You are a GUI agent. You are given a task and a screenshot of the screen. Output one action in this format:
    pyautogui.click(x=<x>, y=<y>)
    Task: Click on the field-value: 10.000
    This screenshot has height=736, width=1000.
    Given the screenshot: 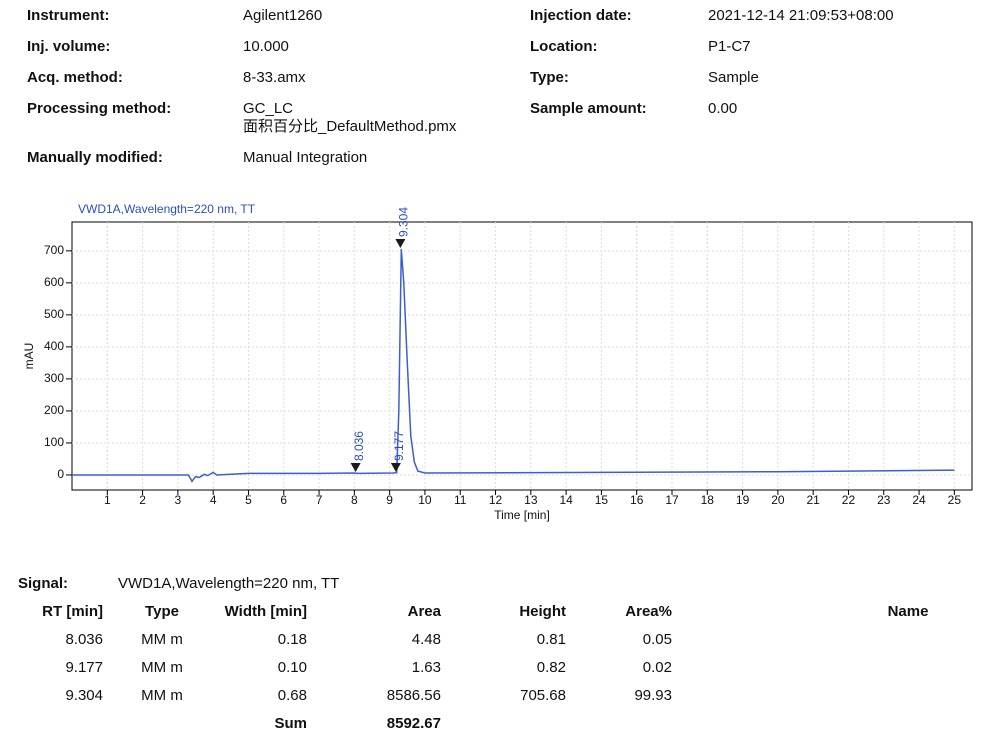 What is the action you would take?
    pyautogui.click(x=266, y=46)
    